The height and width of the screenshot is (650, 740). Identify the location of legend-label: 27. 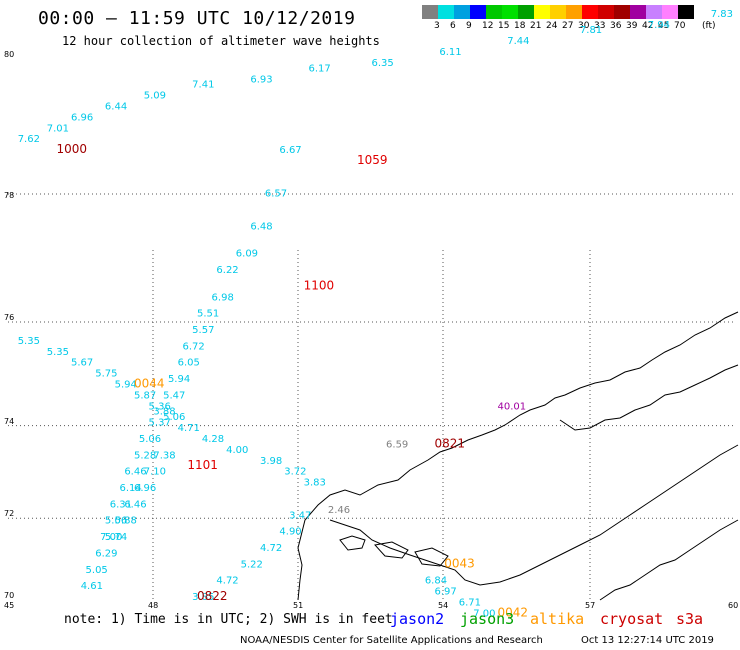
(568, 26).